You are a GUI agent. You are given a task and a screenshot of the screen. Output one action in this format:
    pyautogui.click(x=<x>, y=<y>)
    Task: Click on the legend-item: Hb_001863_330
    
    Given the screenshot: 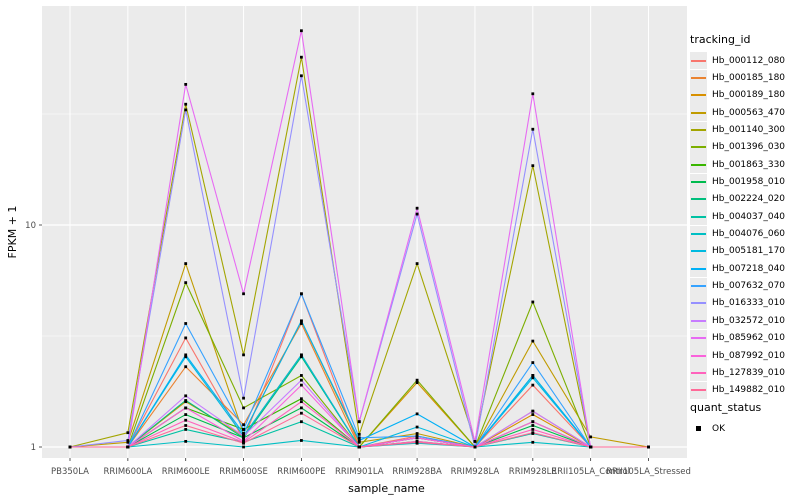 What is the action you would take?
    pyautogui.click(x=745, y=165)
    